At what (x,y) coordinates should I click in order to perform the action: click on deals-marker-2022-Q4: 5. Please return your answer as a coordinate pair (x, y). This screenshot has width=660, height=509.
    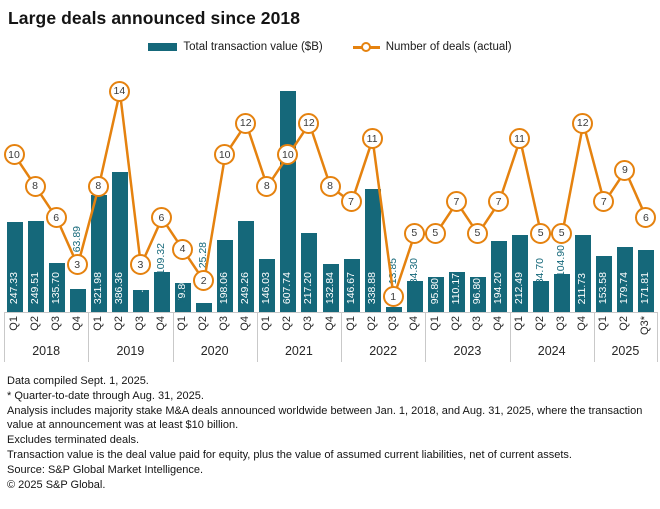
    Looking at the image, I should click on (414, 233).